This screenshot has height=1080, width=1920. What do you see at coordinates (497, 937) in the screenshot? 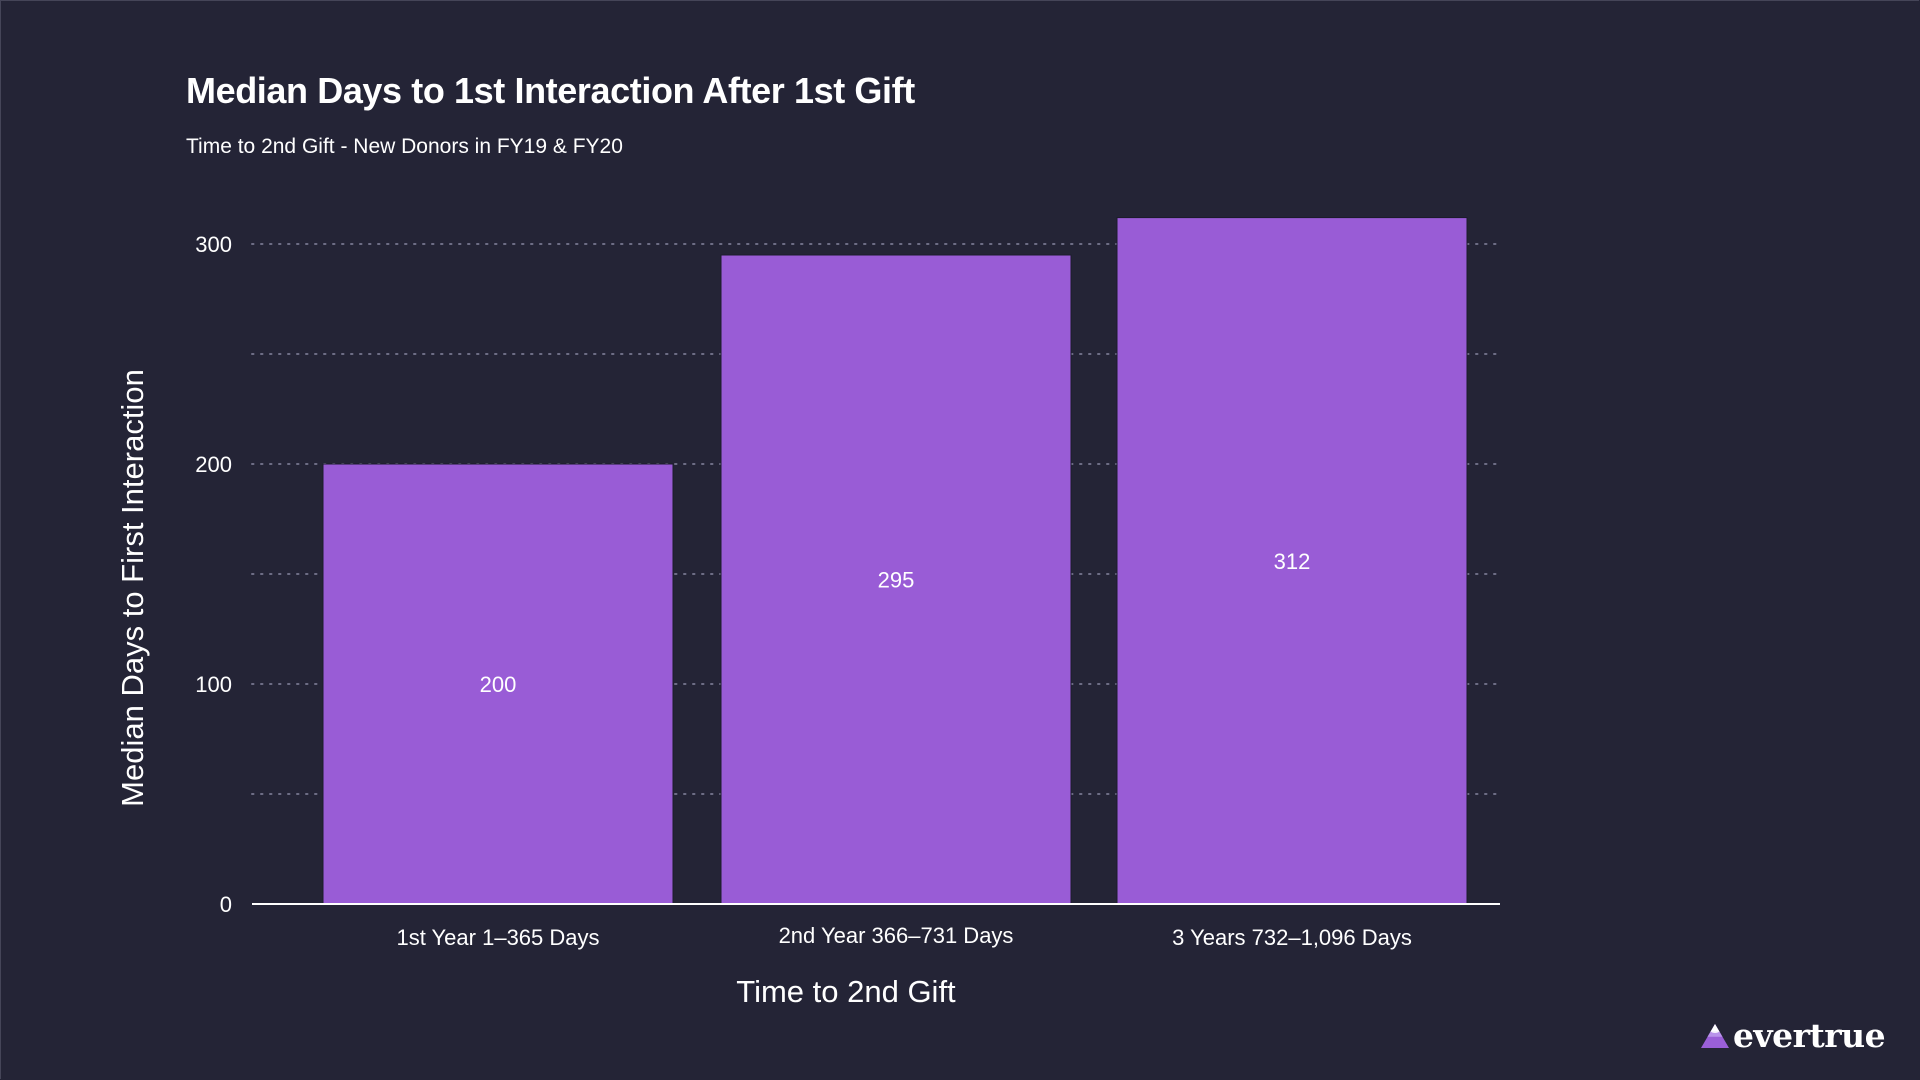
I see `x-tick-label: 1st Year 1–365 Days` at bounding box center [497, 937].